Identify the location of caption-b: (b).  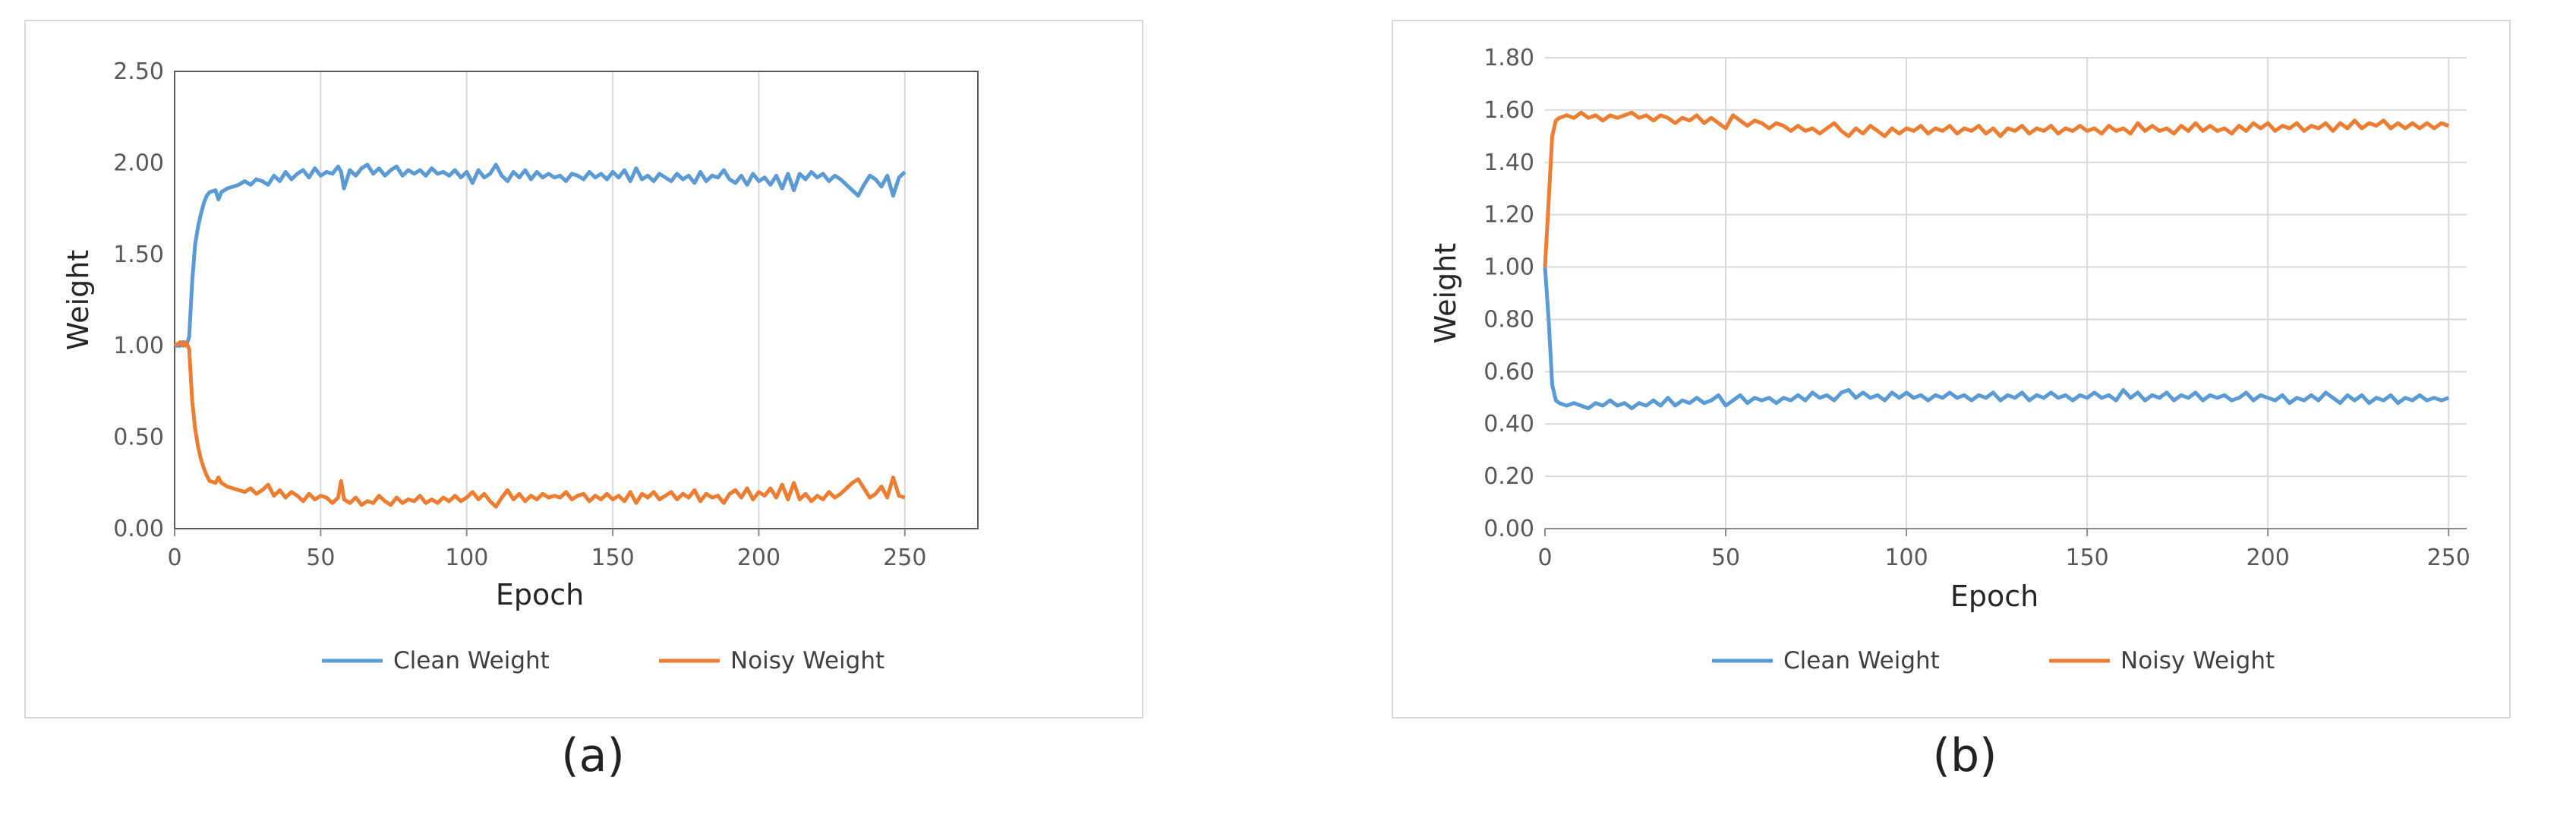
(1964, 756).